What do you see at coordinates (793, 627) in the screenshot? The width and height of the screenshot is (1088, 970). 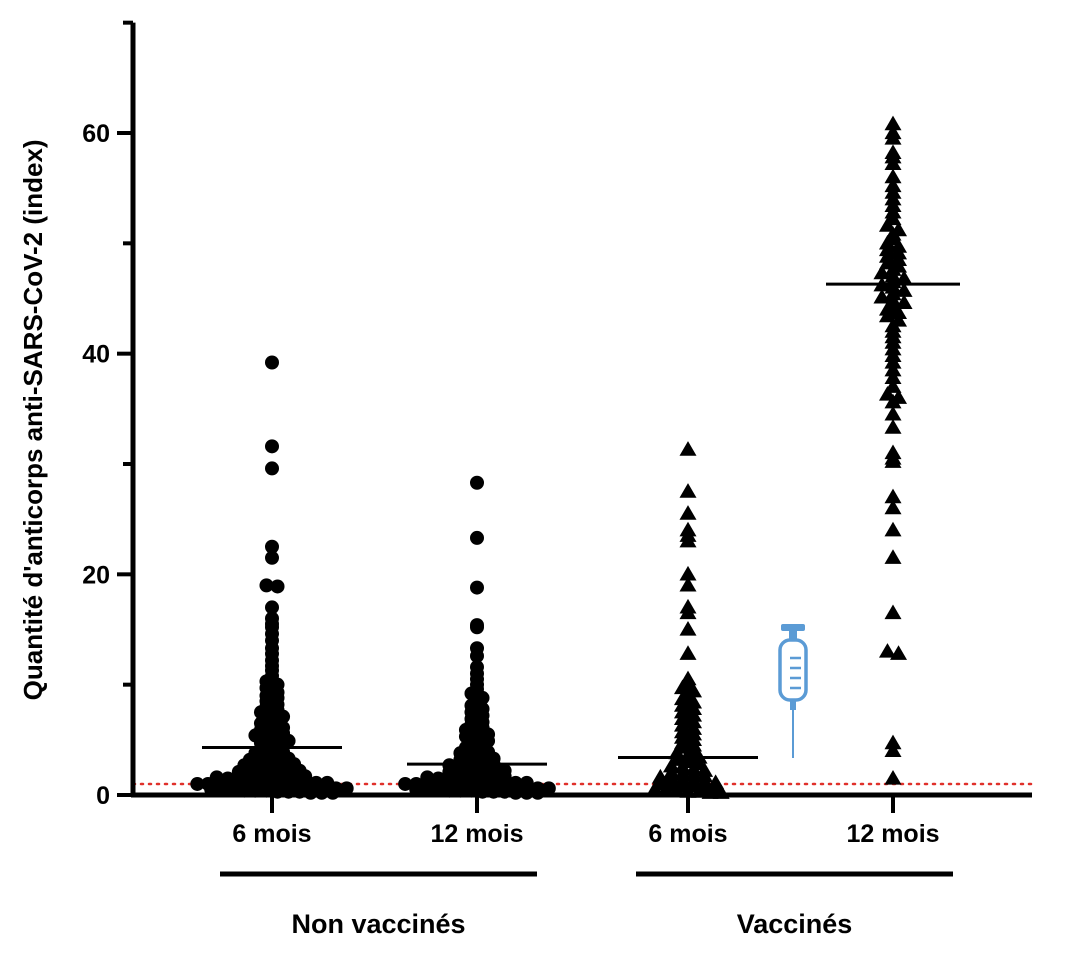 I see `syringe-plunger-cap` at bounding box center [793, 627].